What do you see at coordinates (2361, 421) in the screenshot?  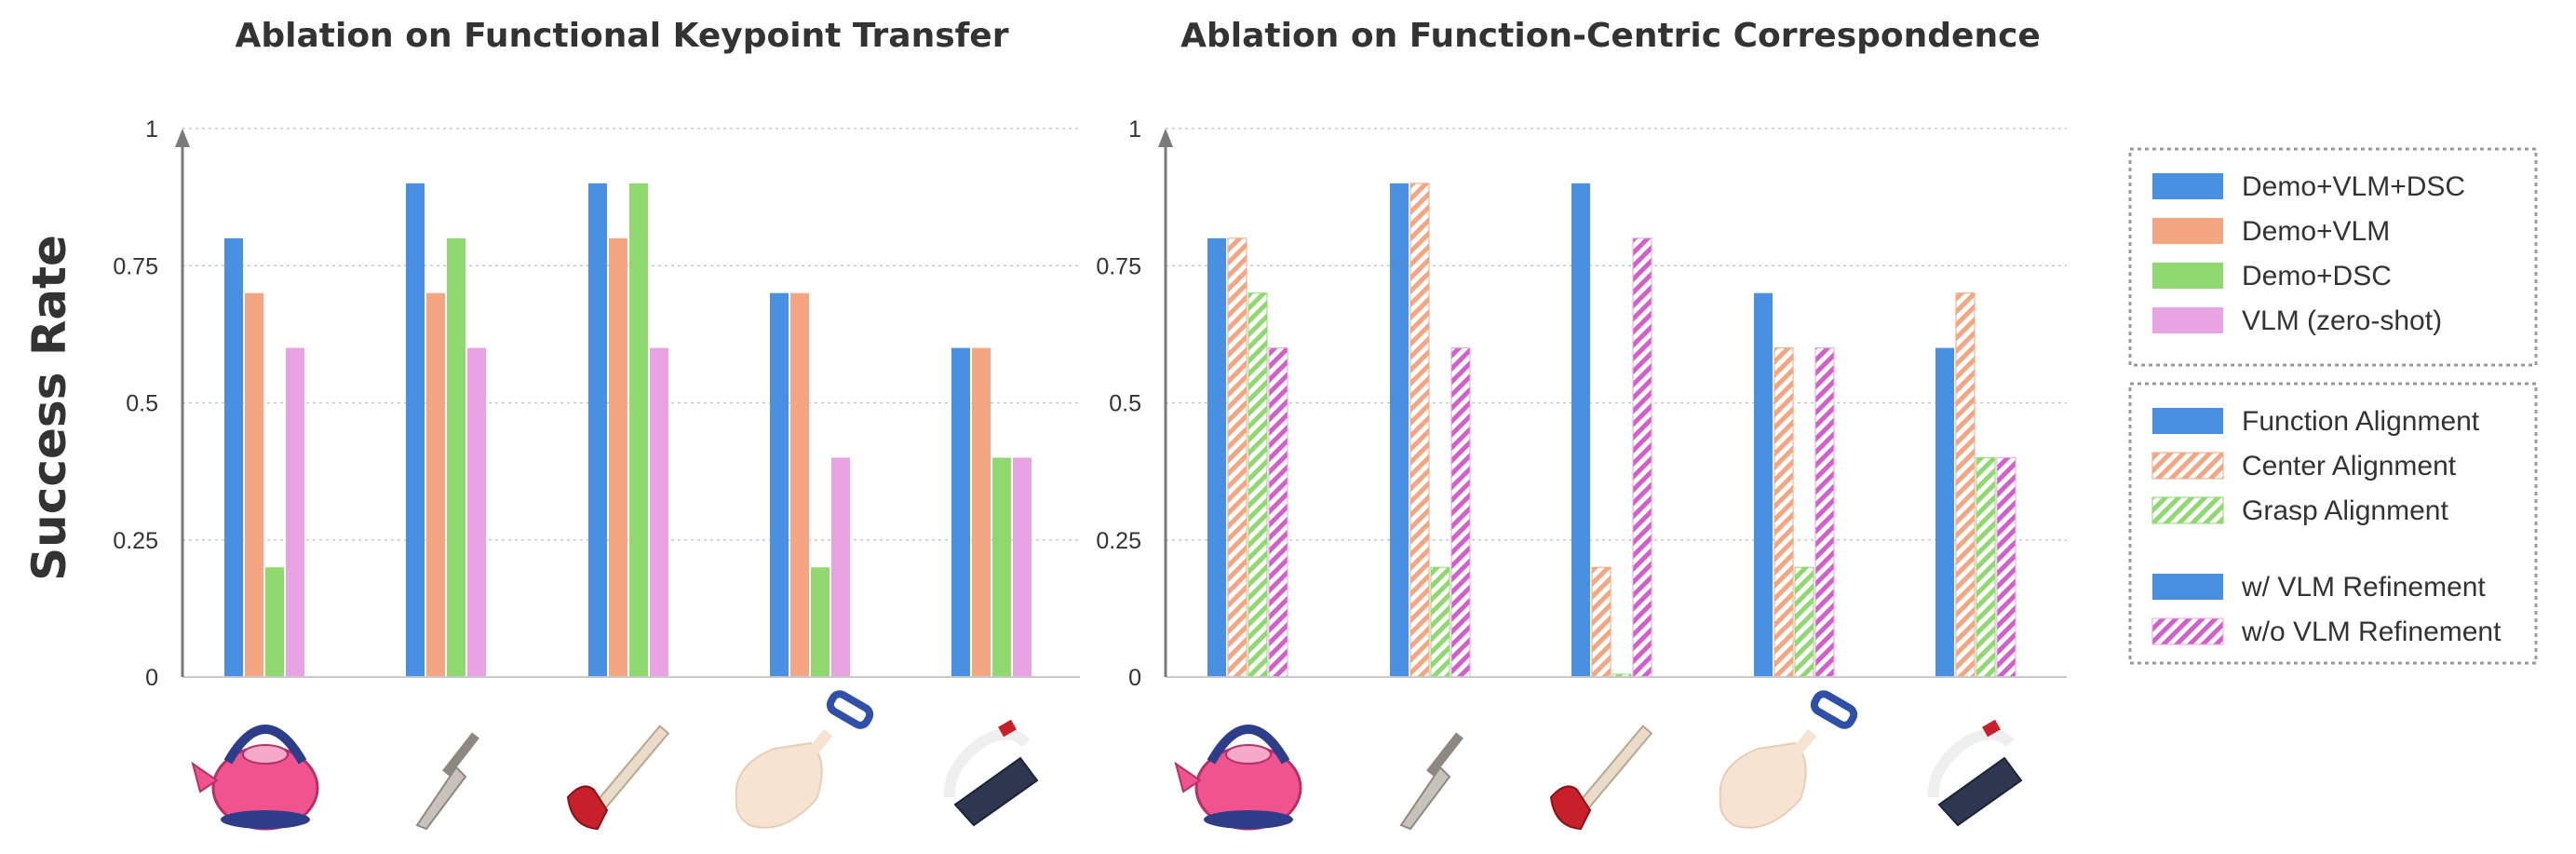 I see `legend-label: Function Alignment` at bounding box center [2361, 421].